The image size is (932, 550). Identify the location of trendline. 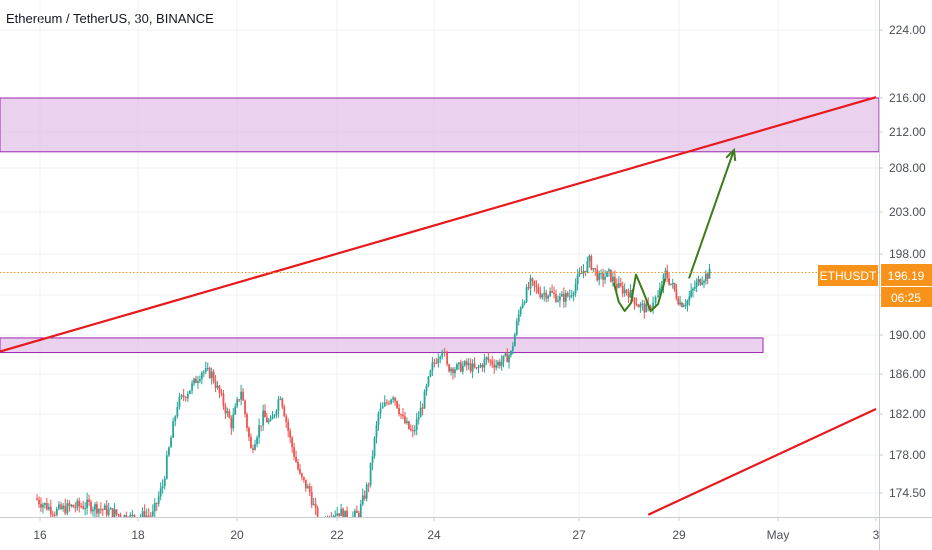
(762, 462).